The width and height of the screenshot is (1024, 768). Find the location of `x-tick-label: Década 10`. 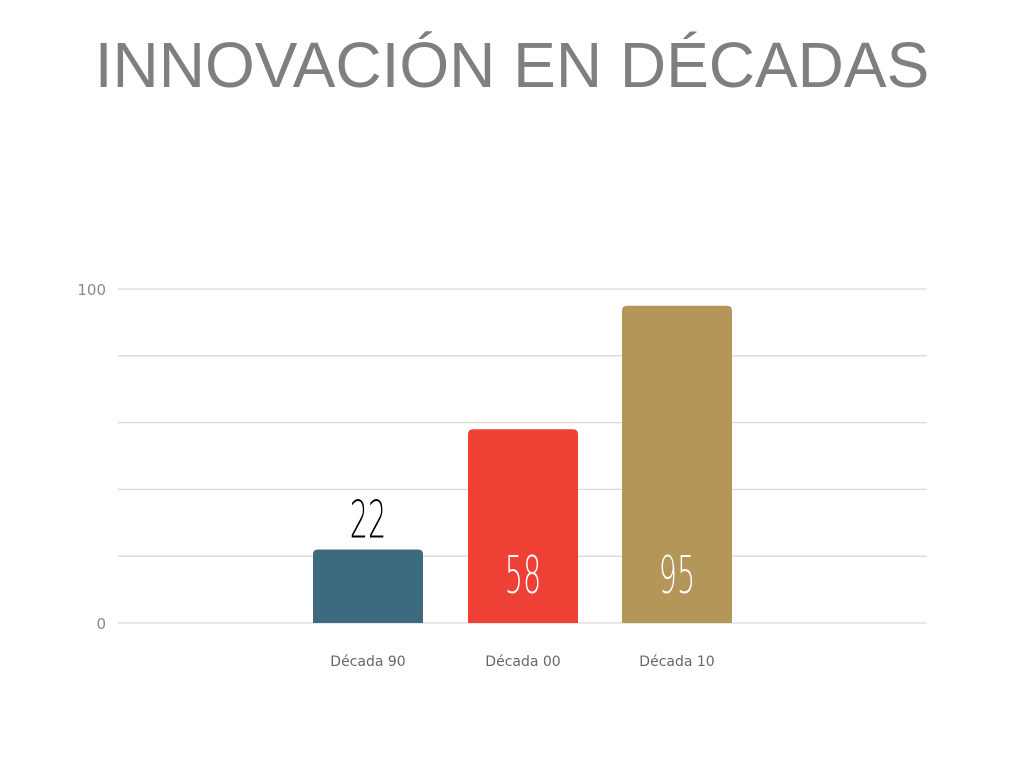

x-tick-label: Década 10 is located at coordinates (676, 662).